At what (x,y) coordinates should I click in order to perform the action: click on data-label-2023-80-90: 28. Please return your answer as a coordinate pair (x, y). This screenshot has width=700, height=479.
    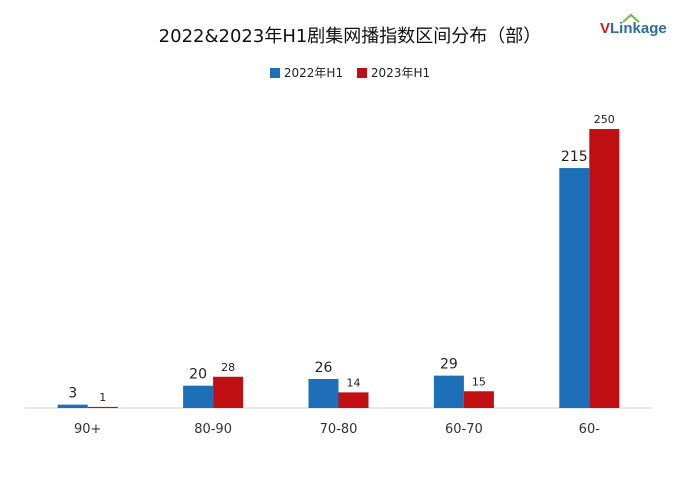
    Looking at the image, I should click on (228, 367).